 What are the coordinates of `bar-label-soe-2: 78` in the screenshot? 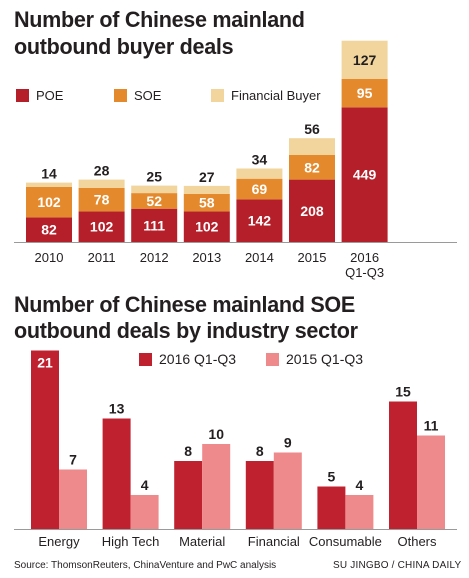 It's located at (102, 200).